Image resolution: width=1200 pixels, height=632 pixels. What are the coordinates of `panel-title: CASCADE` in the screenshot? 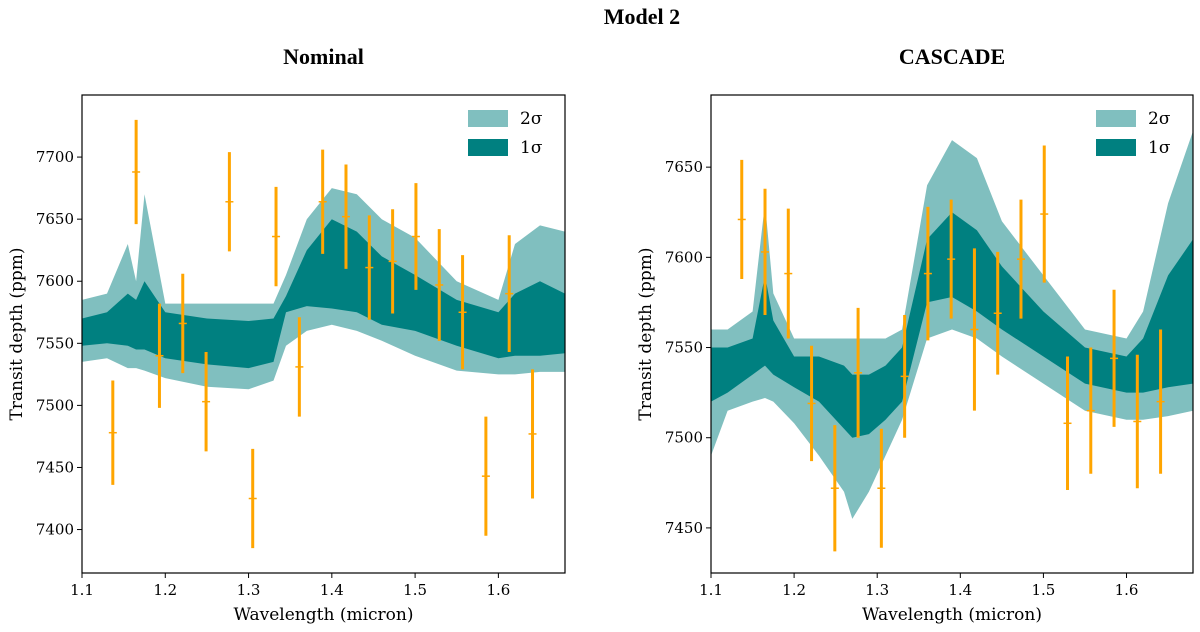 It's located at (952, 56).